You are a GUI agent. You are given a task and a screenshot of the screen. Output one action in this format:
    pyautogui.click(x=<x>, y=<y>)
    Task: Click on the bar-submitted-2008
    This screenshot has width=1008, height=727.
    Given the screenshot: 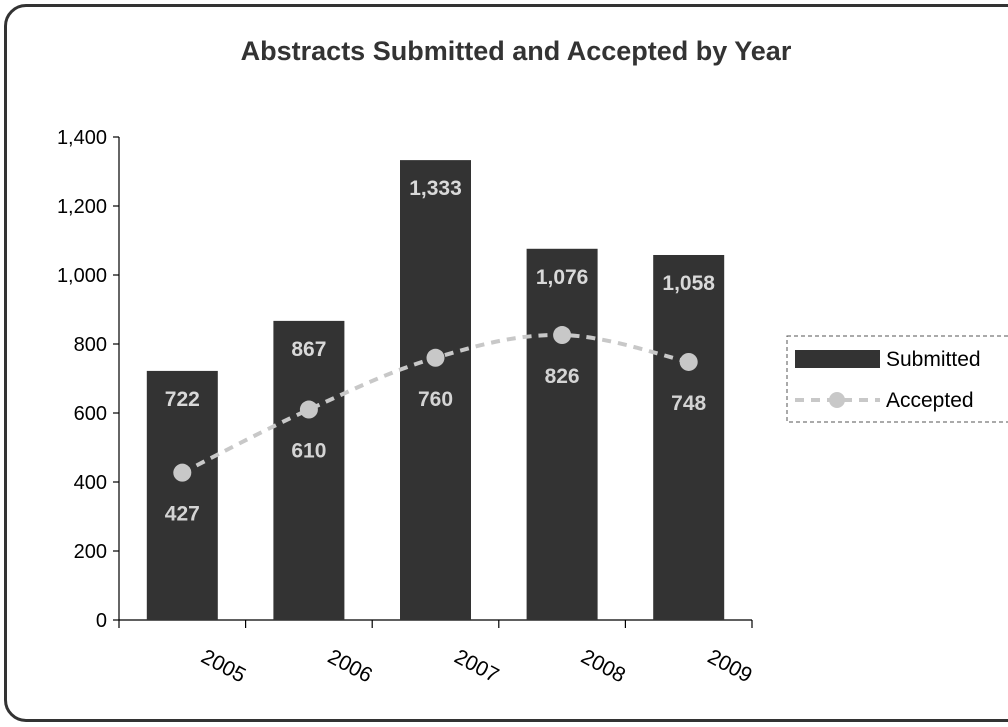 What is the action you would take?
    pyautogui.click(x=562, y=434)
    